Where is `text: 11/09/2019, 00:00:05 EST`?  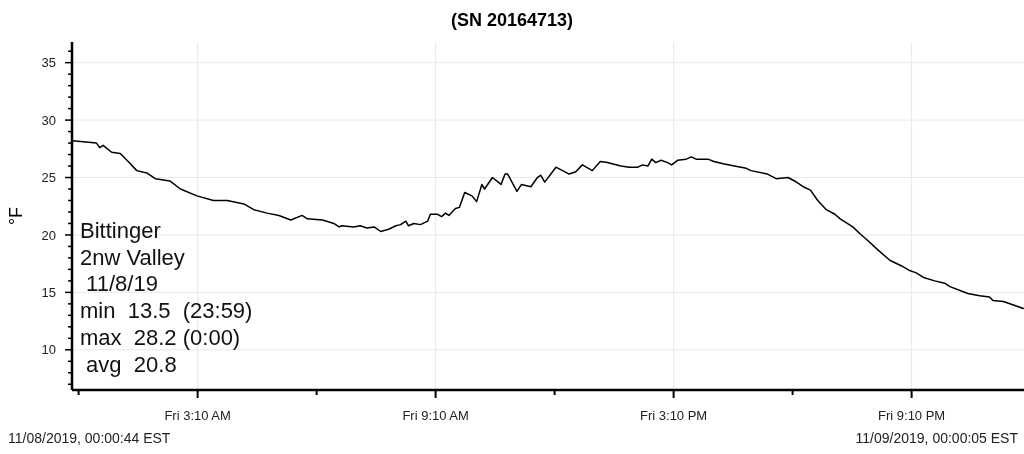
text: 11/09/2019, 00:00:05 EST is located at coordinates (937, 438).